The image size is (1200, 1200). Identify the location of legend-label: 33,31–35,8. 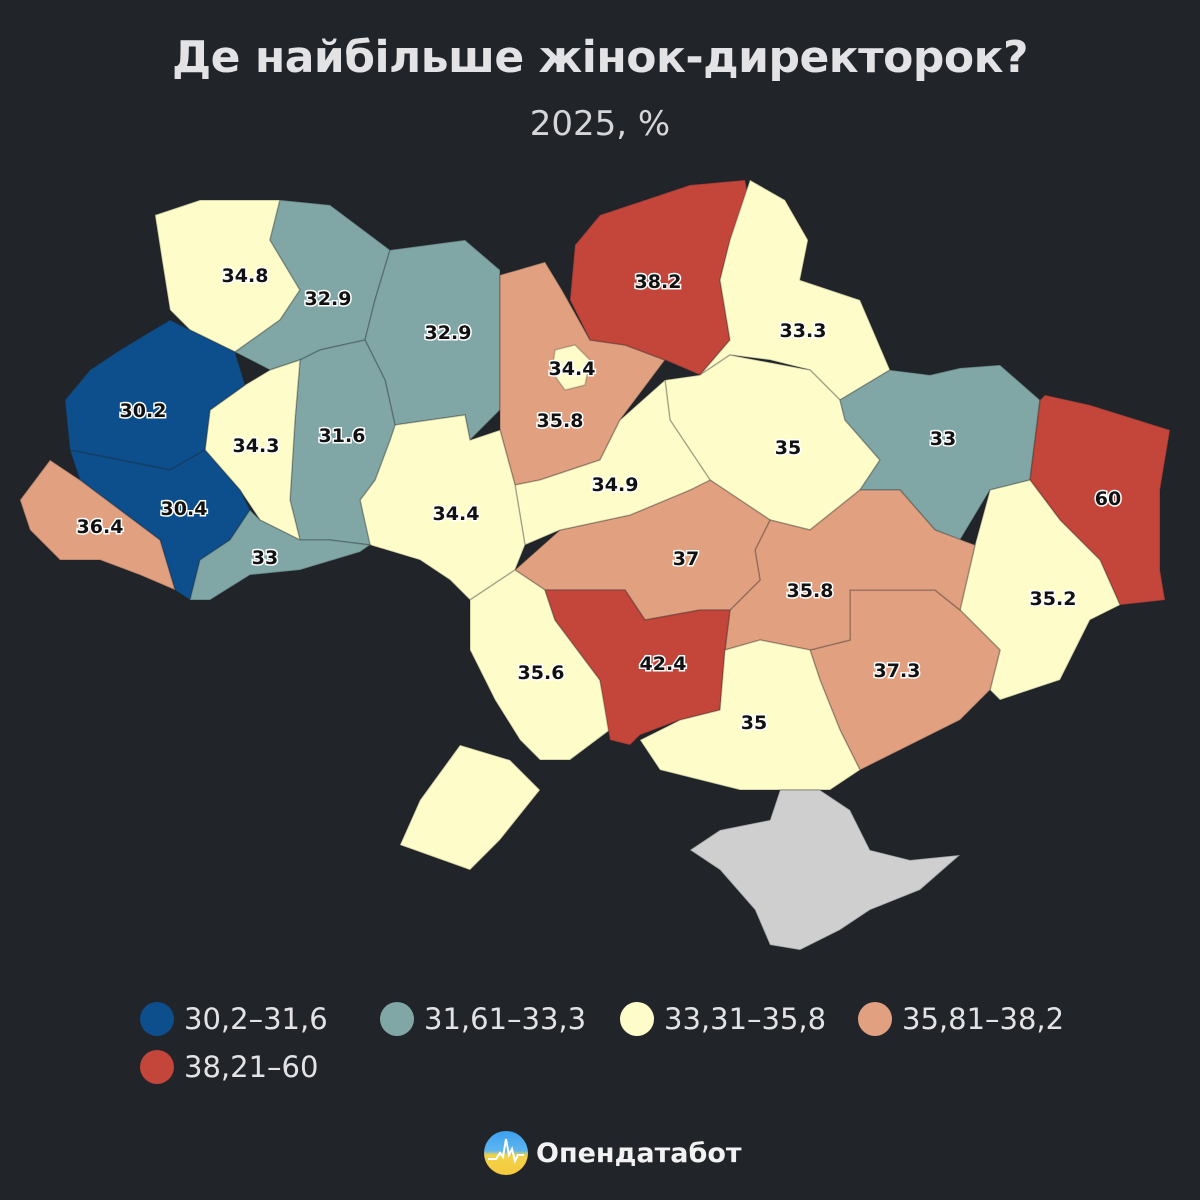
(745, 1019).